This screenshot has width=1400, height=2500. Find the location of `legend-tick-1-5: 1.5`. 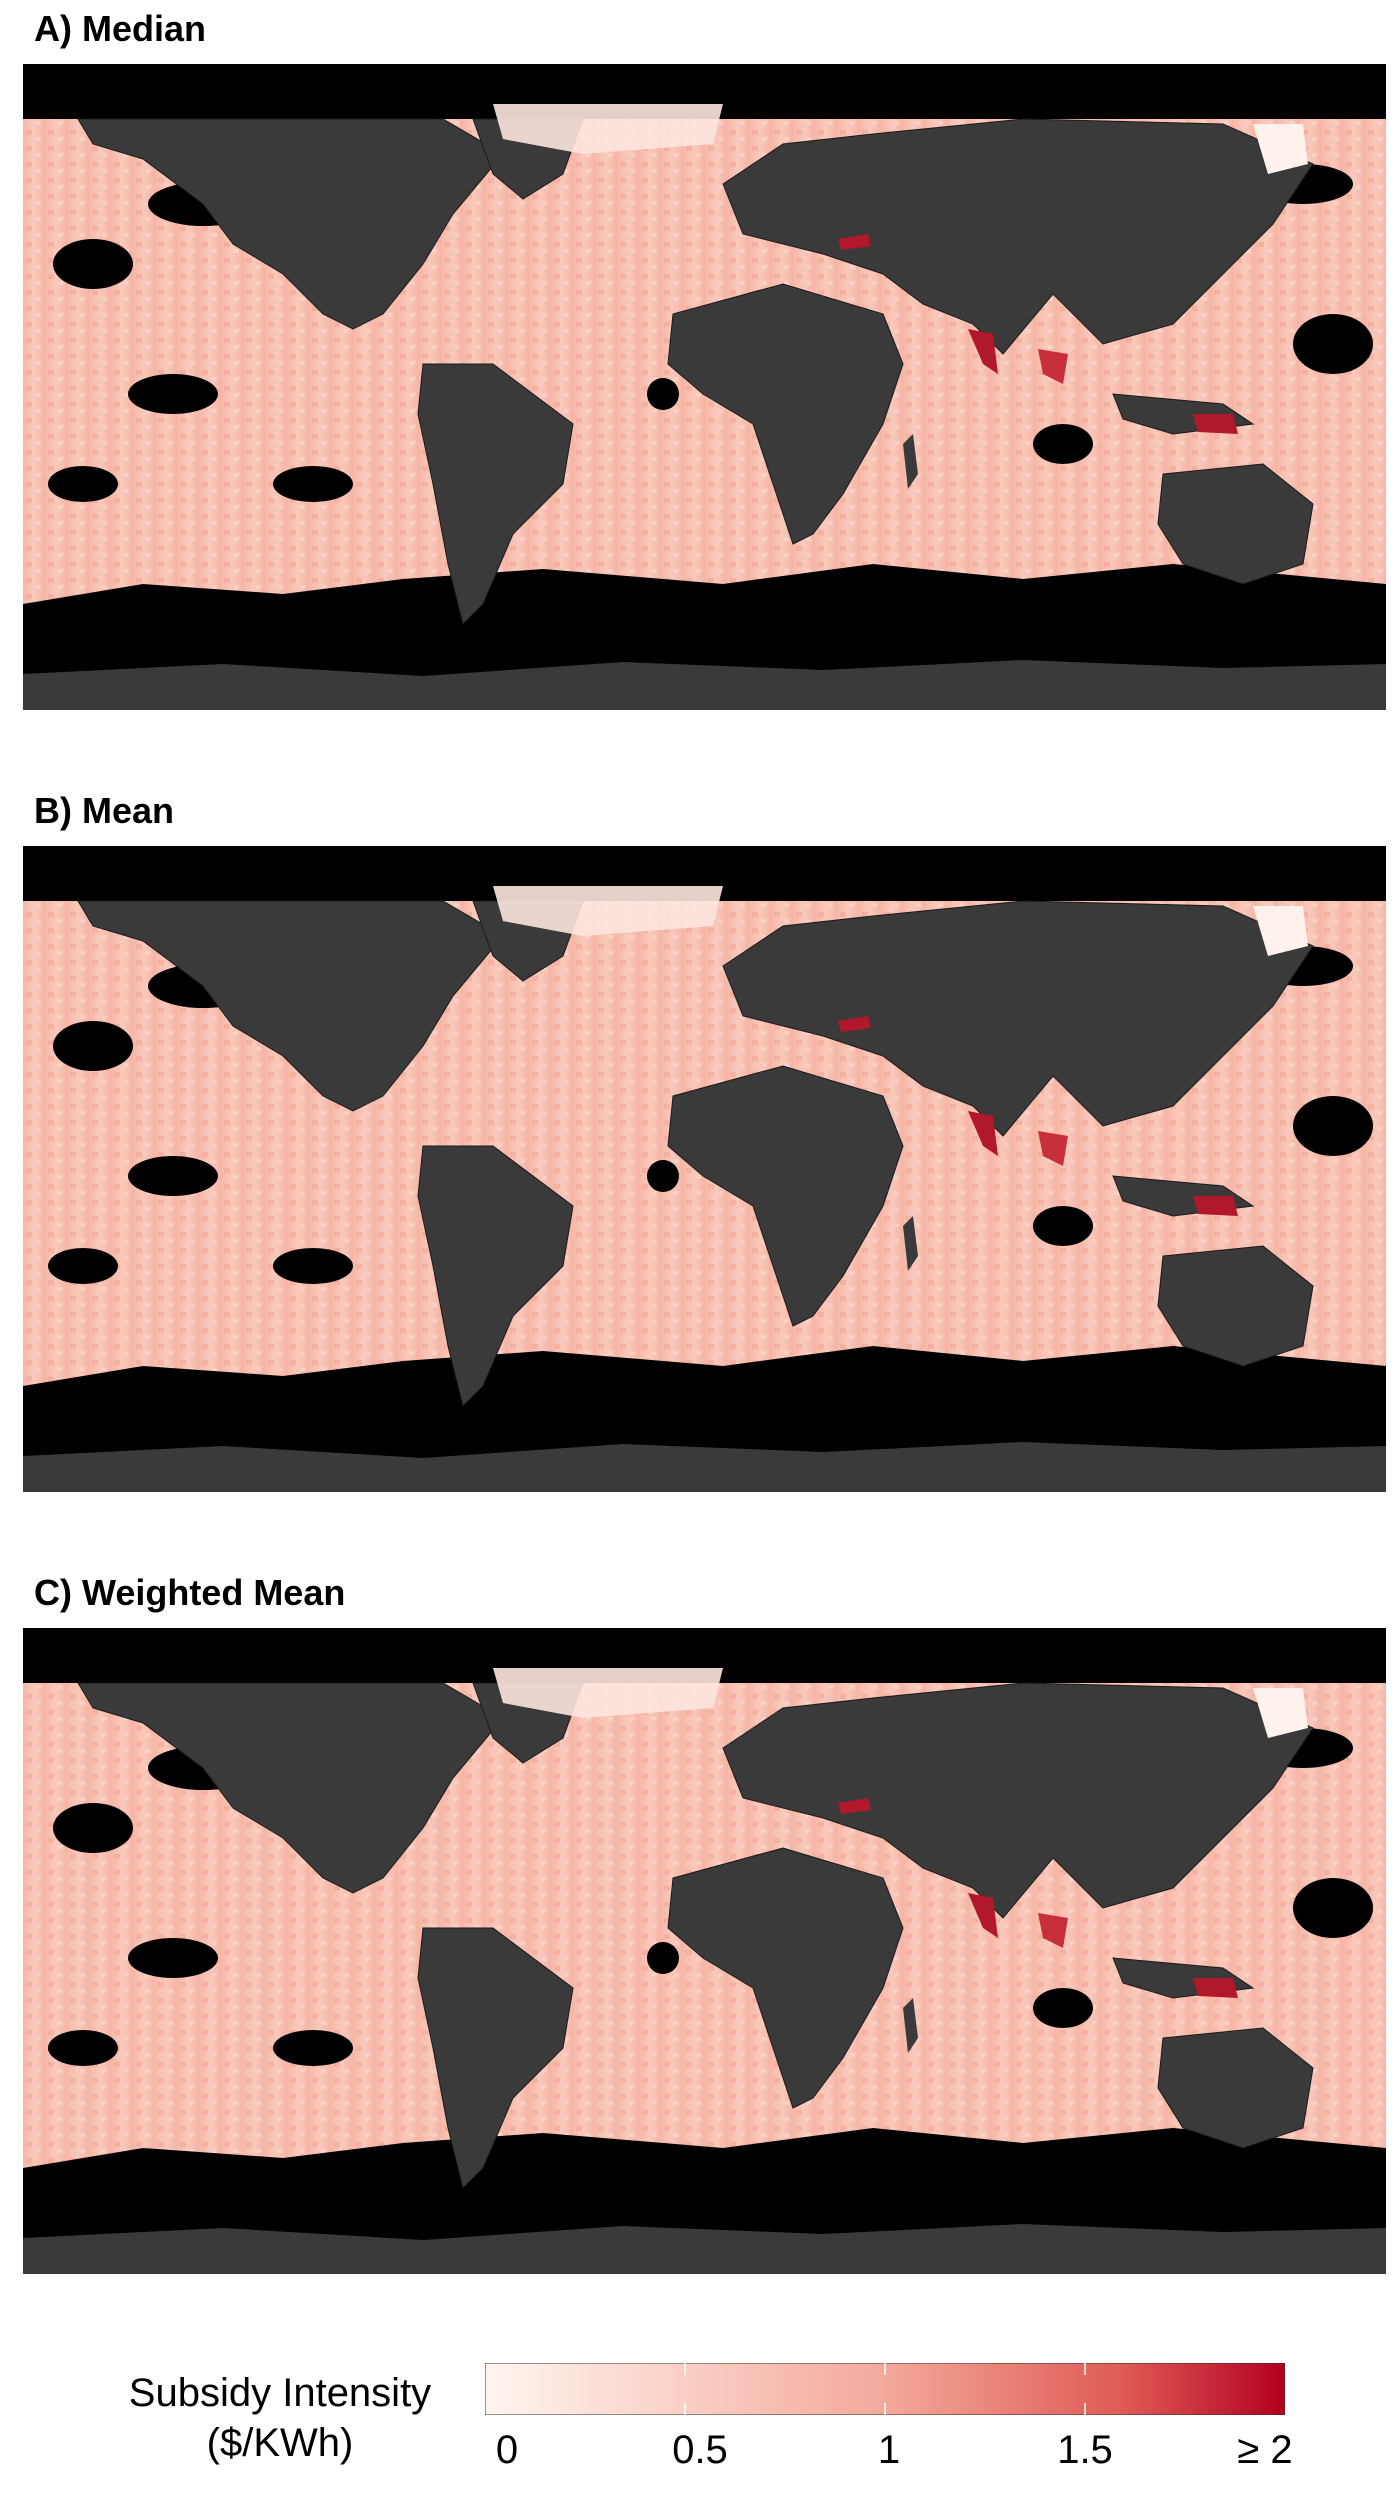

legend-tick-1-5: 1.5 is located at coordinates (1085, 2450).